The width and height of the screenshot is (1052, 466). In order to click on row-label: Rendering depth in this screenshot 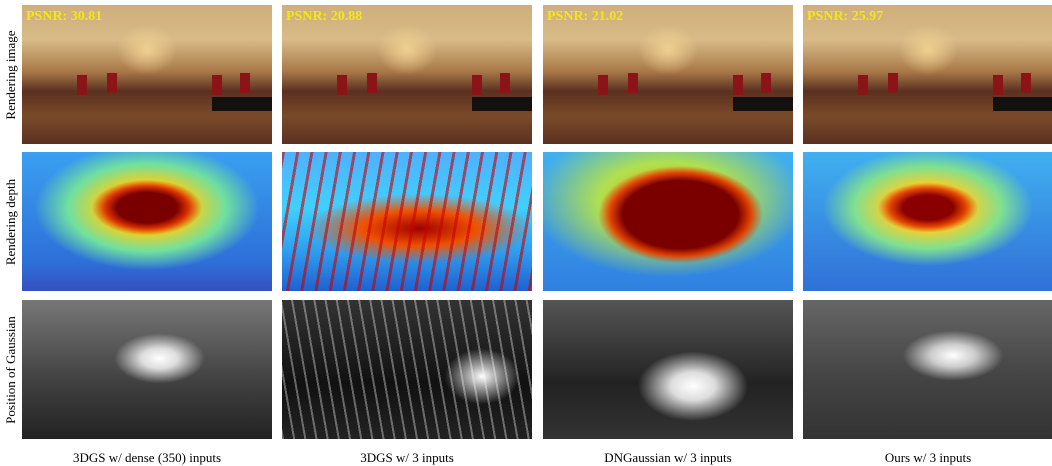, I will do `click(10, 221)`.